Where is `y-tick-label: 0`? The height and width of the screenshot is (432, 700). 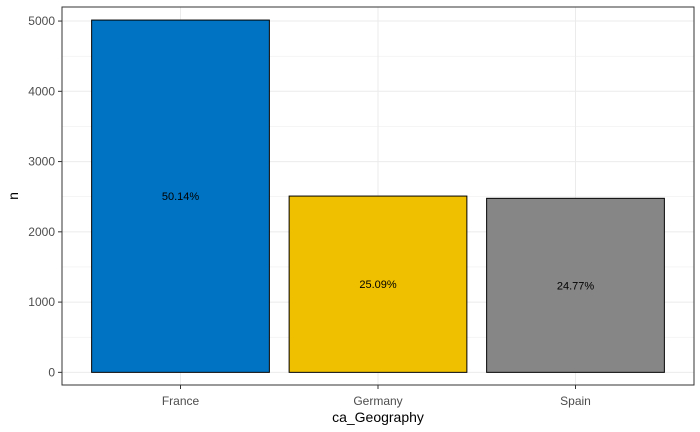 y-tick-label: 0 is located at coordinates (51, 372).